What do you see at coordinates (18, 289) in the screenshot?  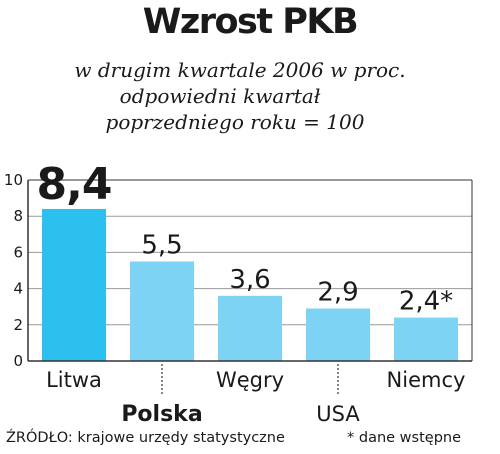 I see `y-tick-label-4: 4` at bounding box center [18, 289].